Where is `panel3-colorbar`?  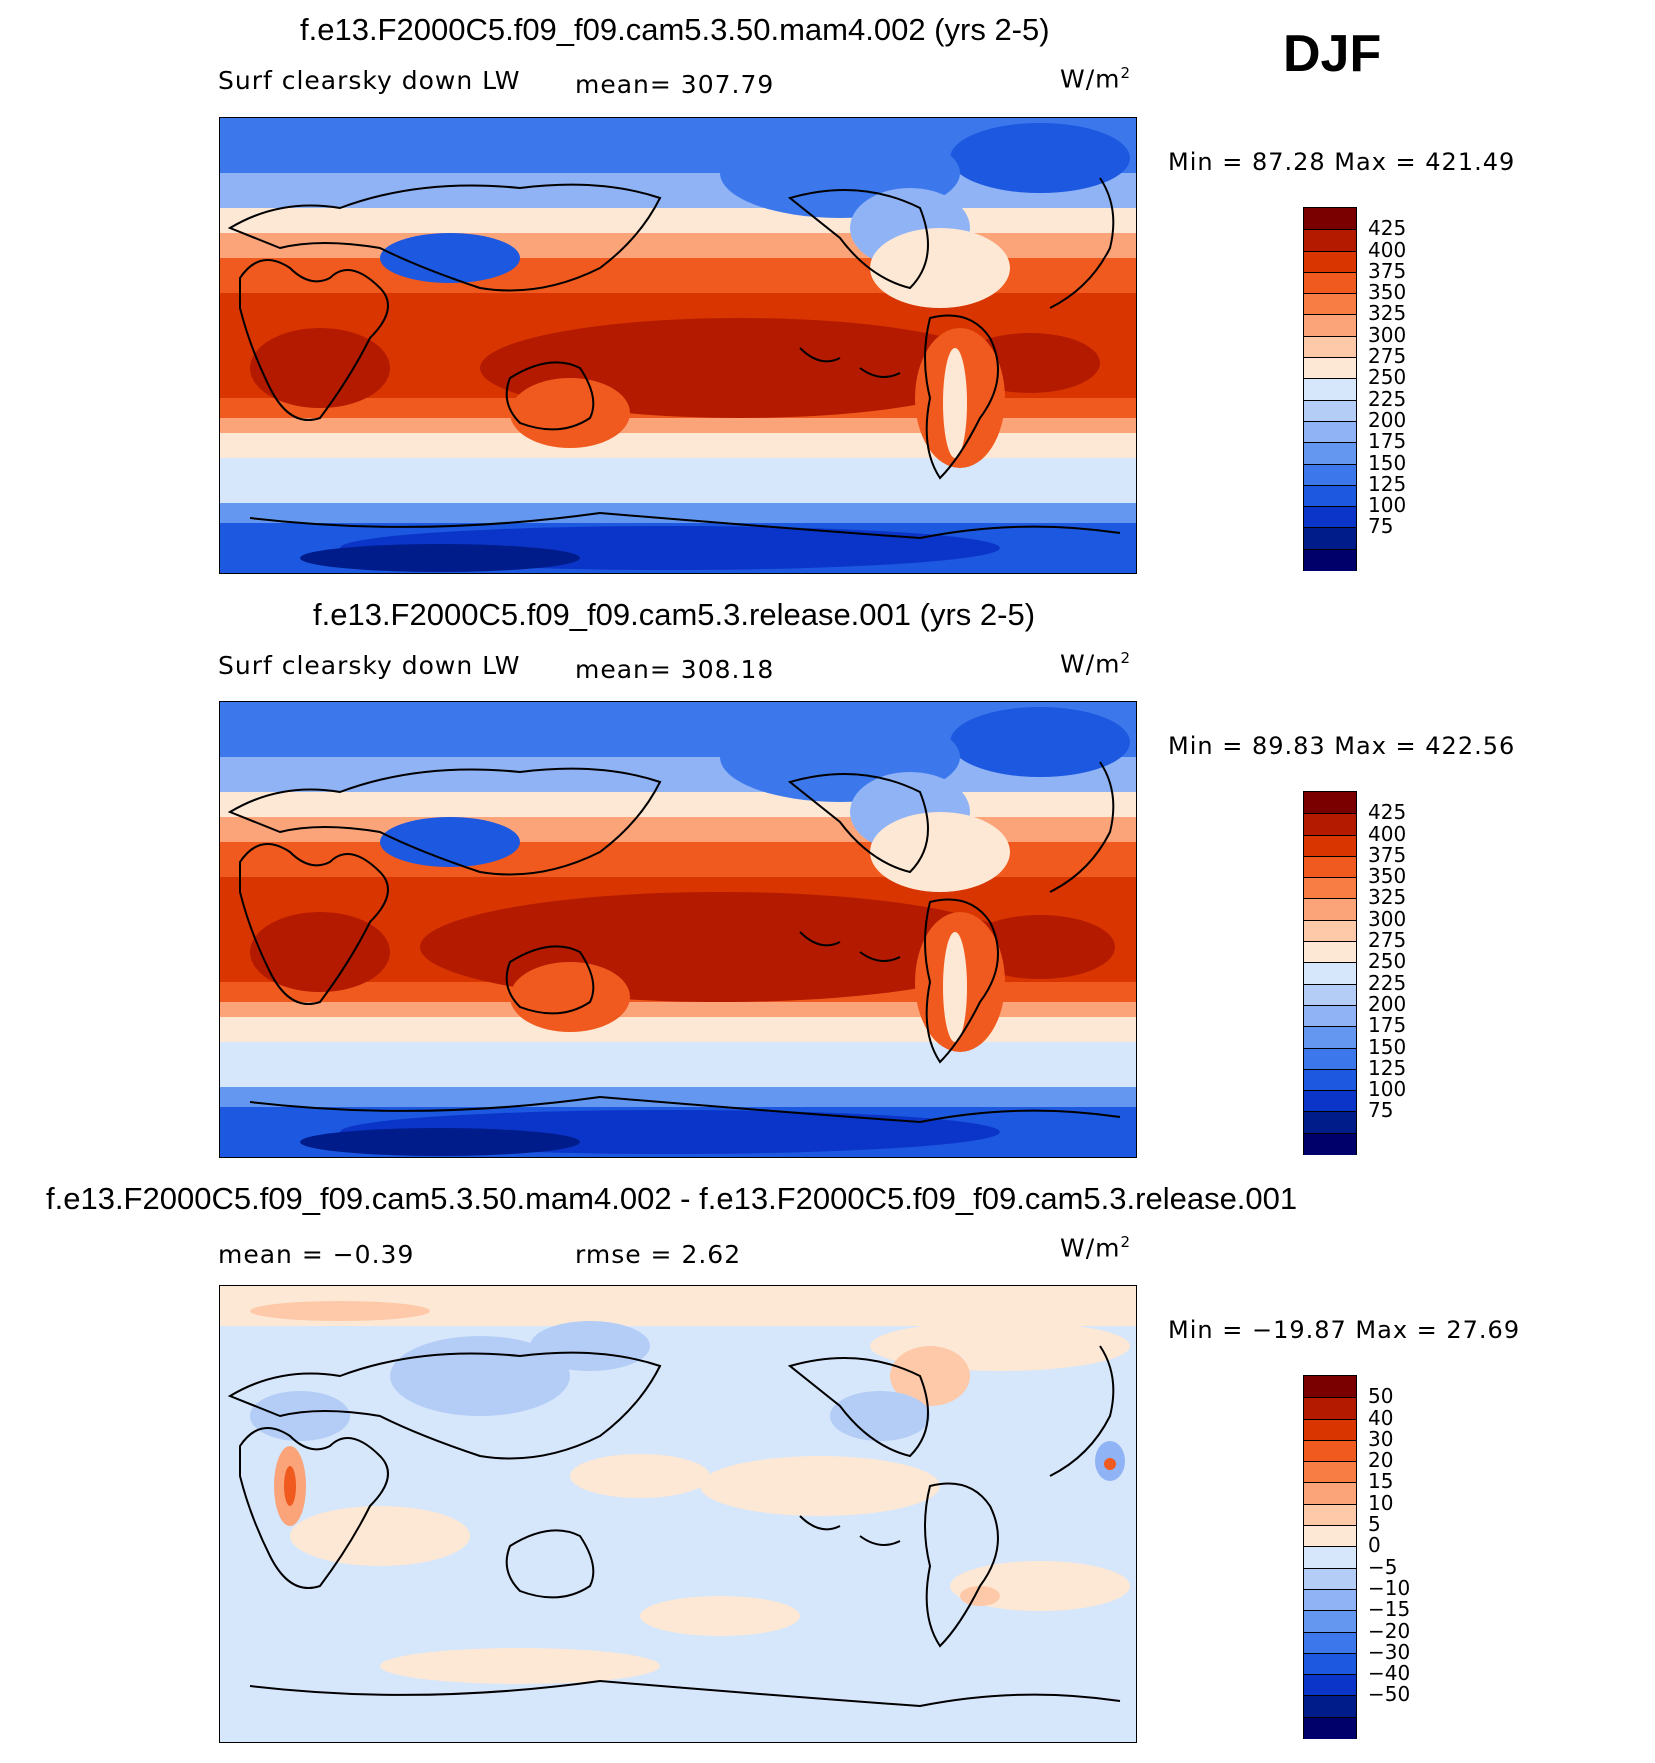
panel3-colorbar is located at coordinates (1330, 1557).